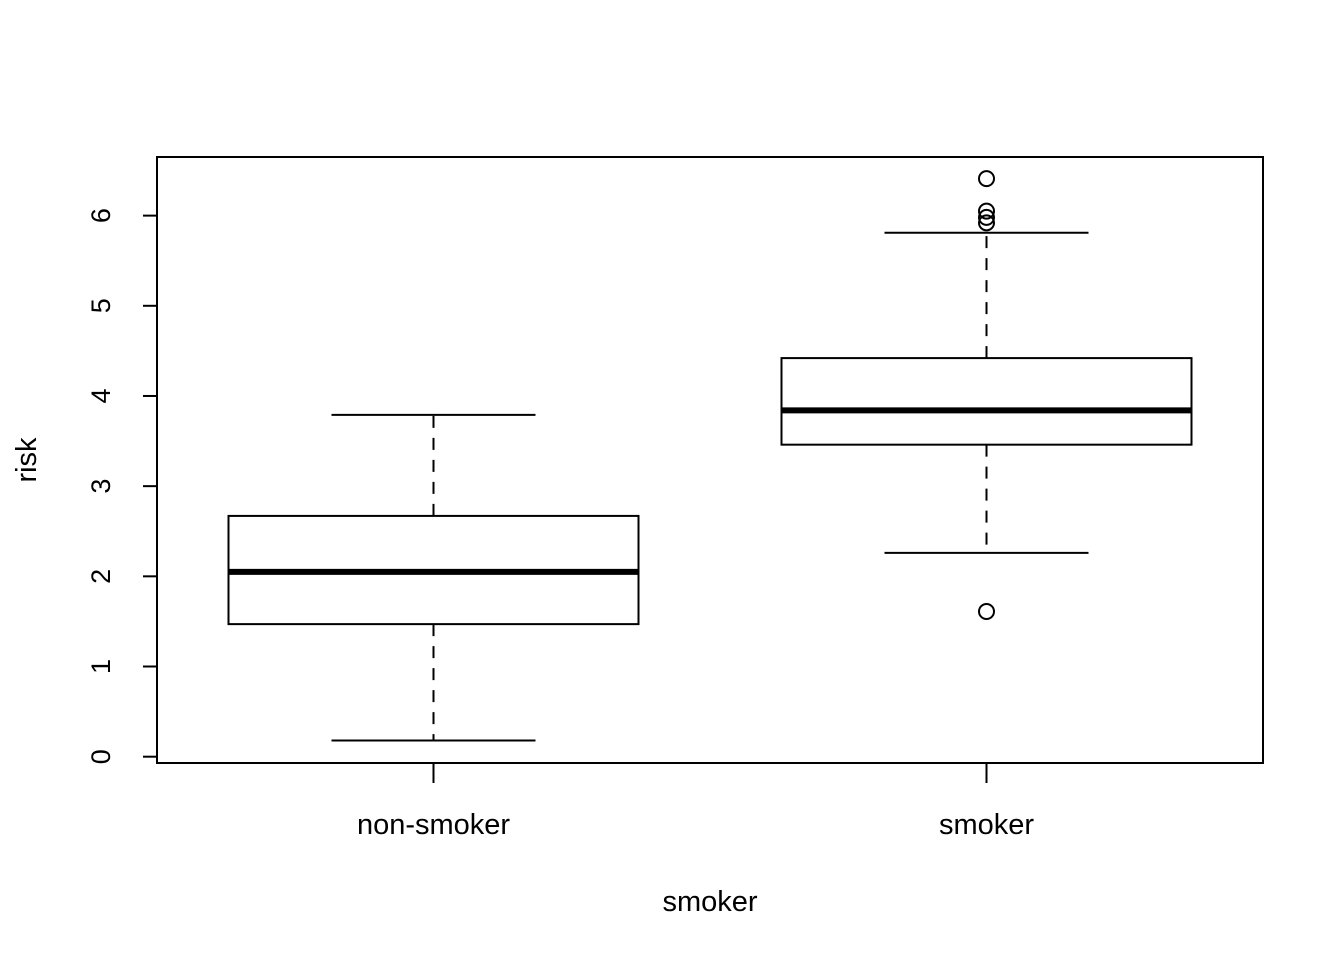 The image size is (1344, 960). Describe the element at coordinates (101, 395) in the screenshot. I see `y-tick-label: 4` at that location.